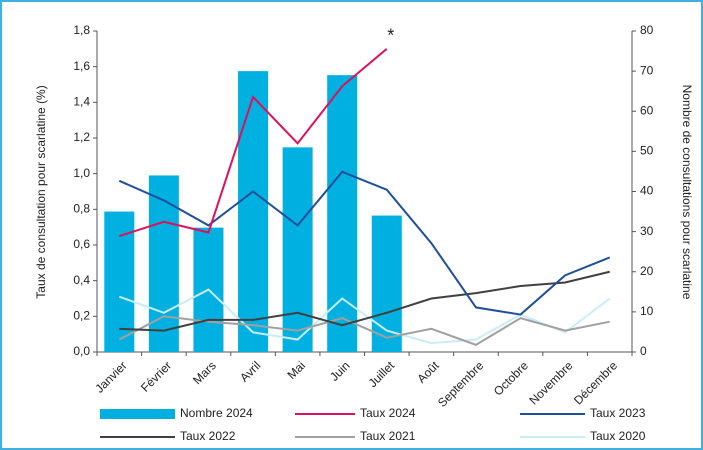 The image size is (703, 450). What do you see at coordinates (81, 209) in the screenshot?
I see `y-tick-label: 0,8` at bounding box center [81, 209].